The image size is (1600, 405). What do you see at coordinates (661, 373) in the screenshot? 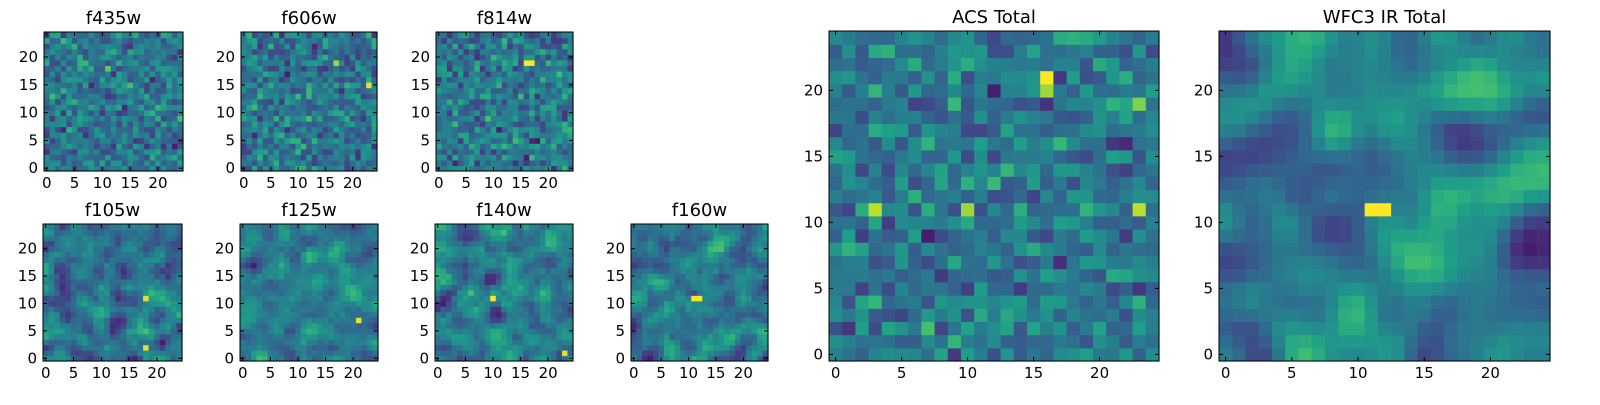
I see `x-tick-label: 5` at bounding box center [661, 373].